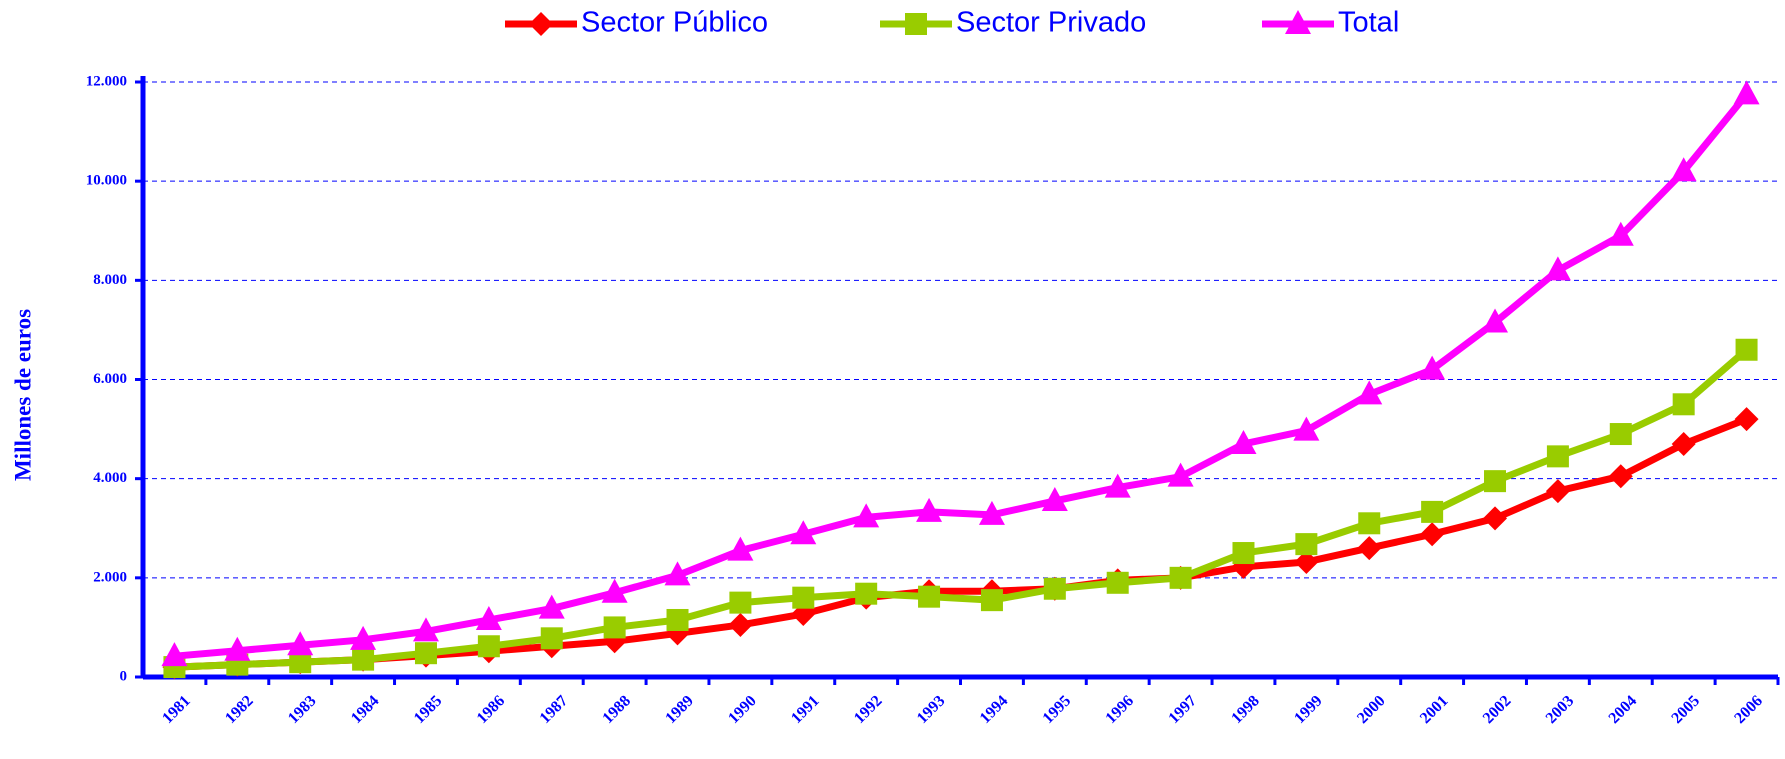 Image resolution: width=1785 pixels, height=759 pixels. Describe the element at coordinates (868, 709) in the screenshot. I see `x-tick-label: 1992` at that location.